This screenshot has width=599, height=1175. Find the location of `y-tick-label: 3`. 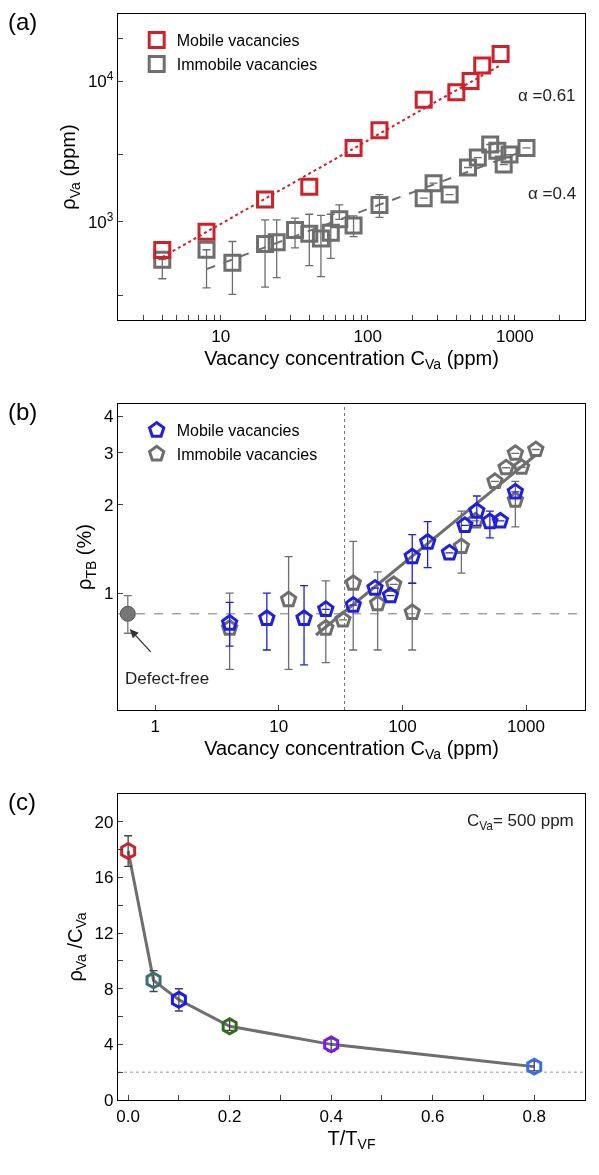

y-tick-label: 3 is located at coordinates (108, 453).